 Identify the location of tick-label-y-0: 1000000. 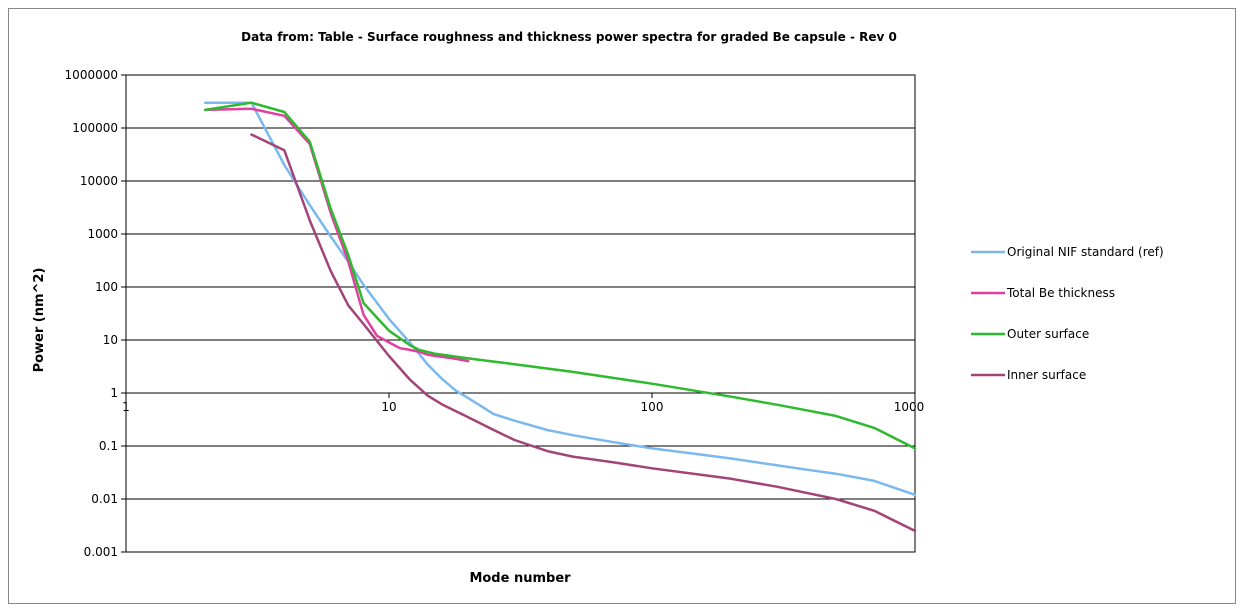
(91, 75).